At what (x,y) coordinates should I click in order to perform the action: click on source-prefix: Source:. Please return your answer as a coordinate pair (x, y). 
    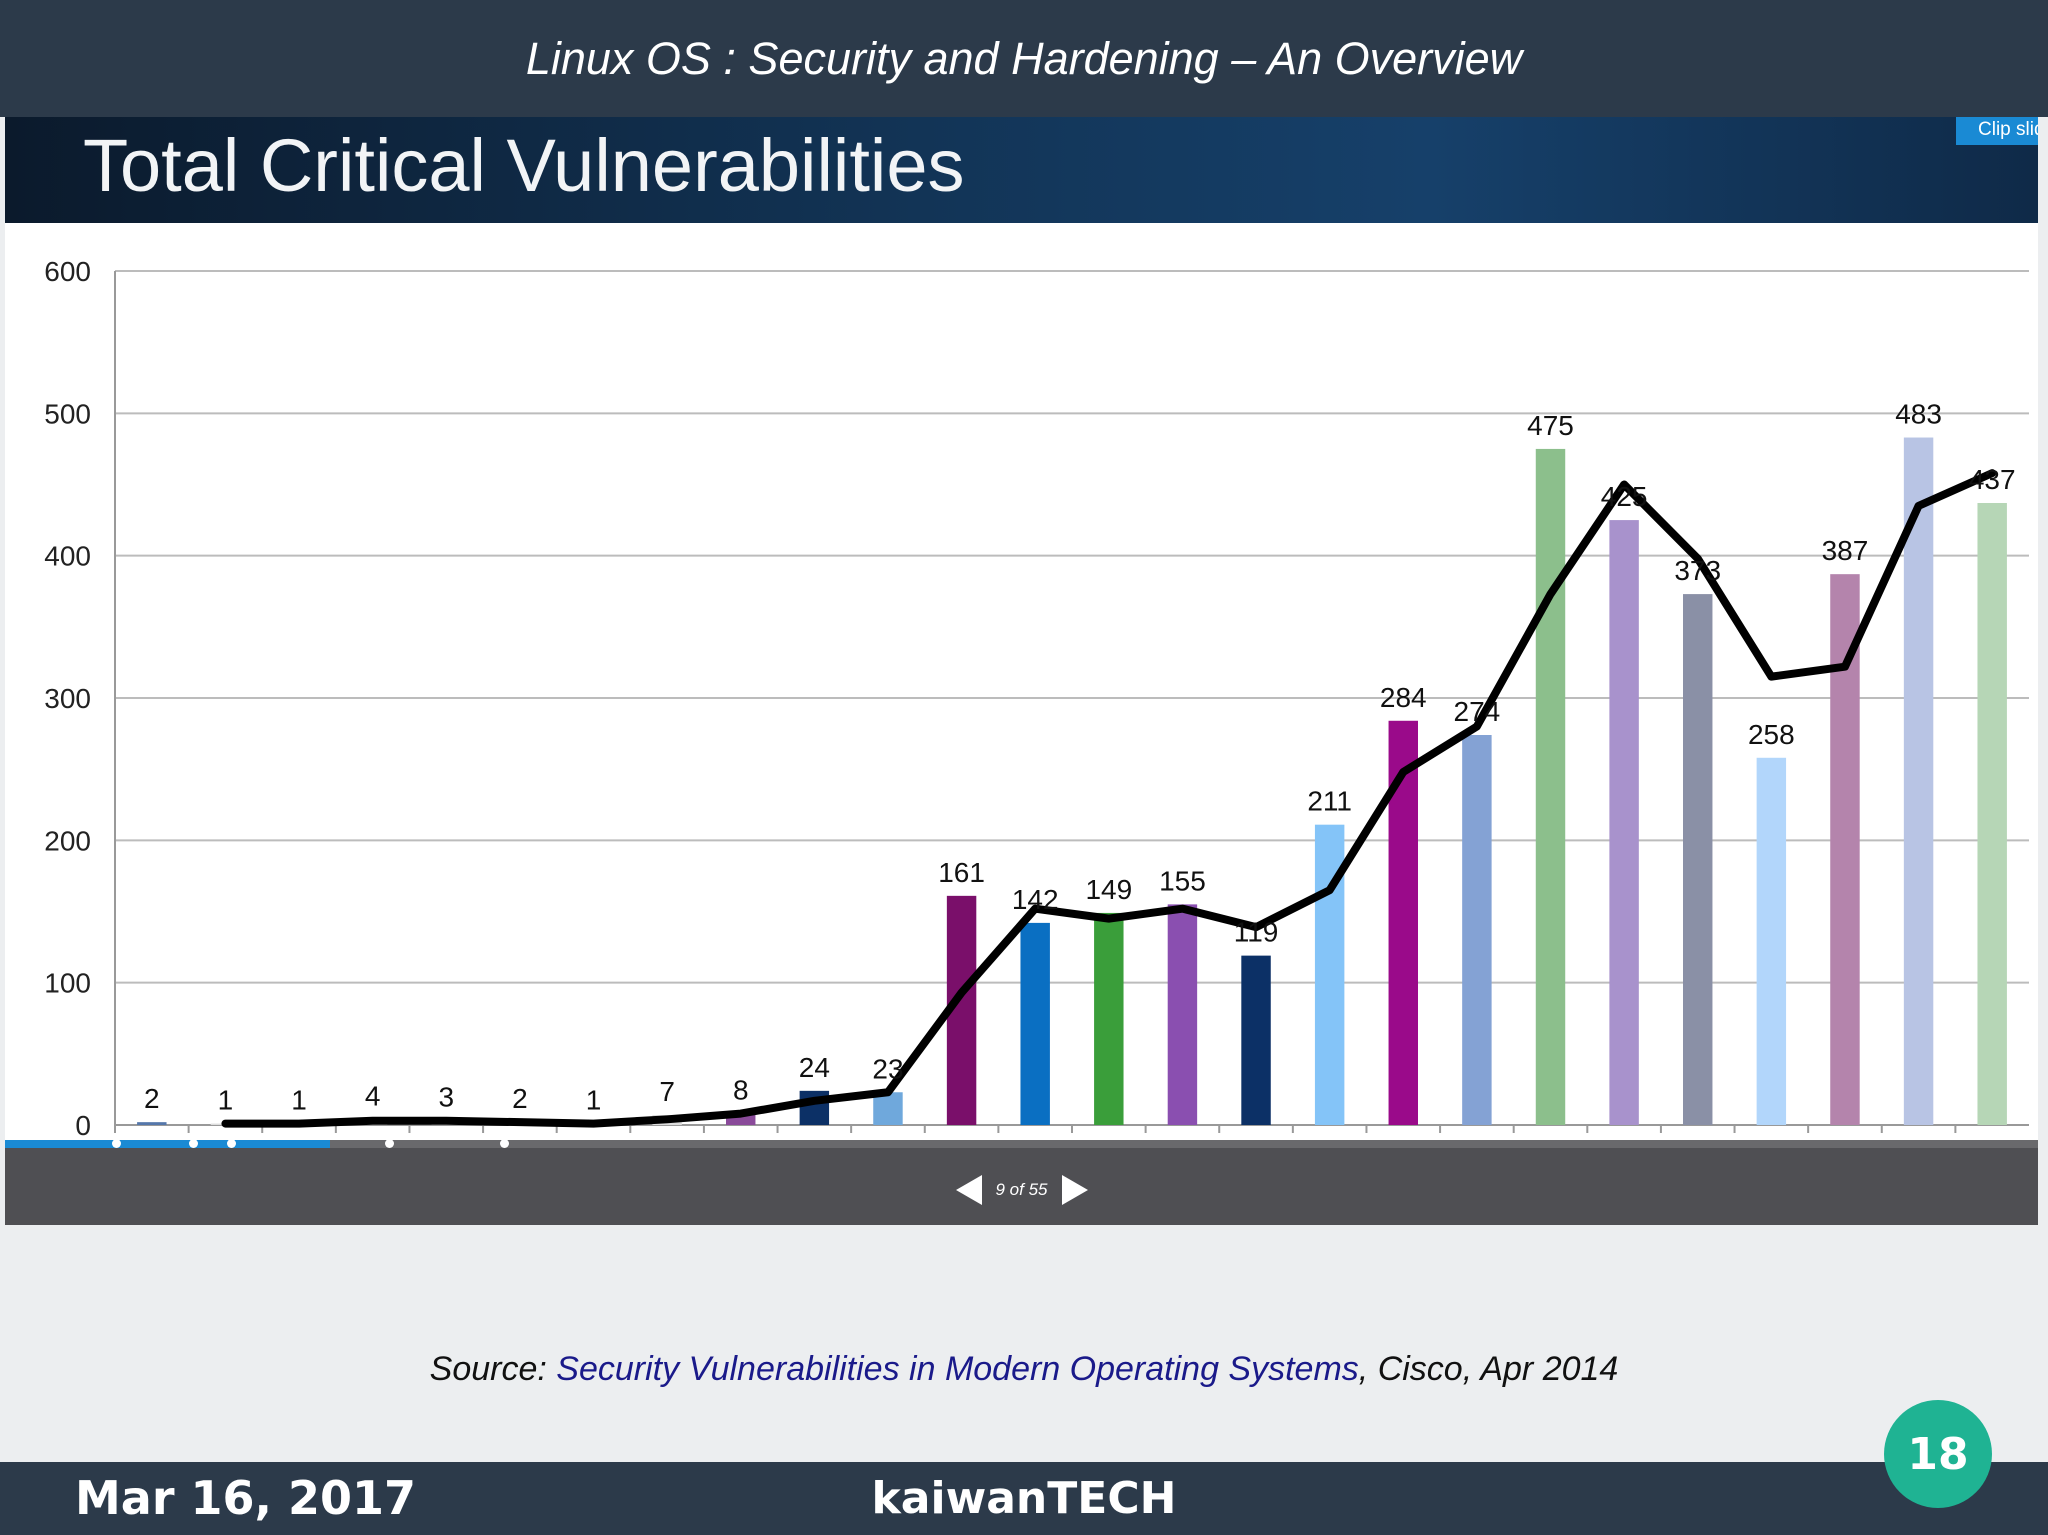
    Looking at the image, I should click on (493, 1369).